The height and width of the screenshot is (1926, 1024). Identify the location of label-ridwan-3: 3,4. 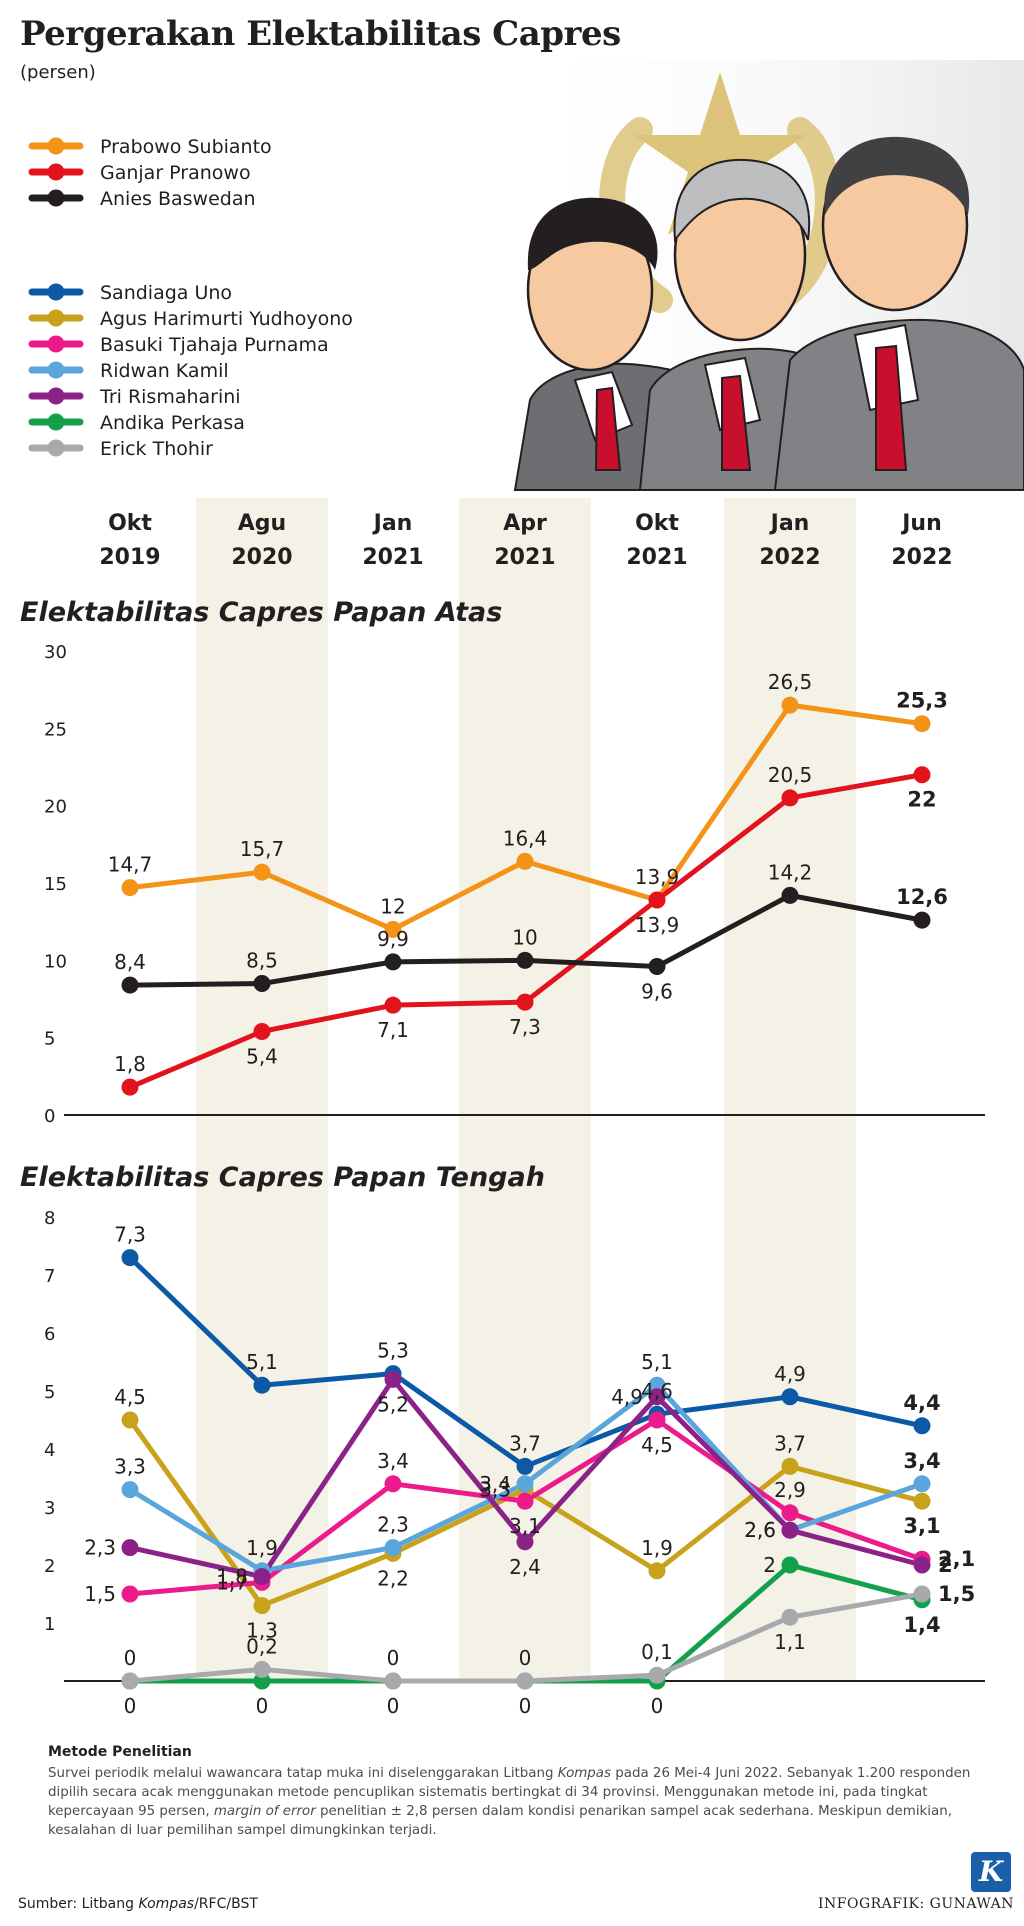
(495, 1484).